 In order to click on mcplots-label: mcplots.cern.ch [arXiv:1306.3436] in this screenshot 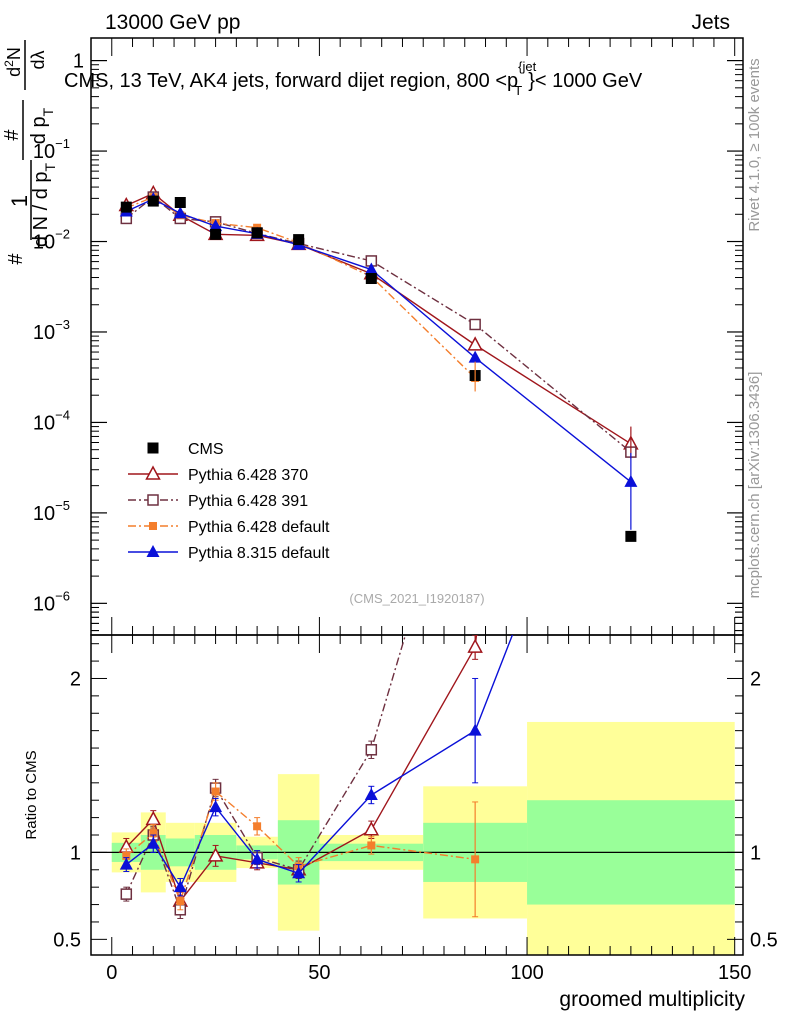, I will do `click(754, 485)`.